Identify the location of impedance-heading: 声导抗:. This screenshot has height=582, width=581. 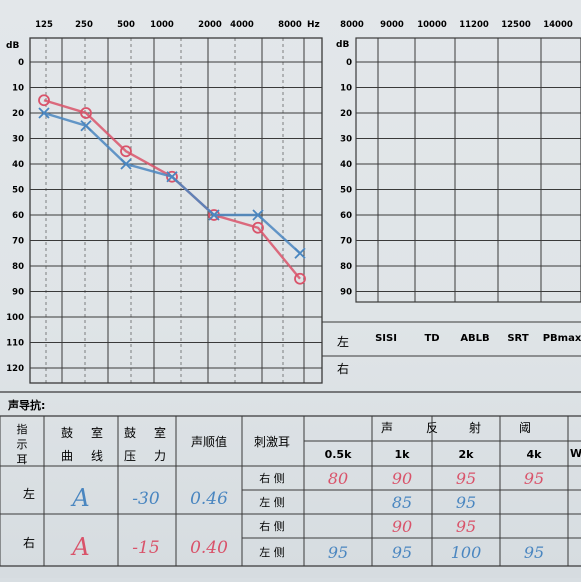
(26, 405).